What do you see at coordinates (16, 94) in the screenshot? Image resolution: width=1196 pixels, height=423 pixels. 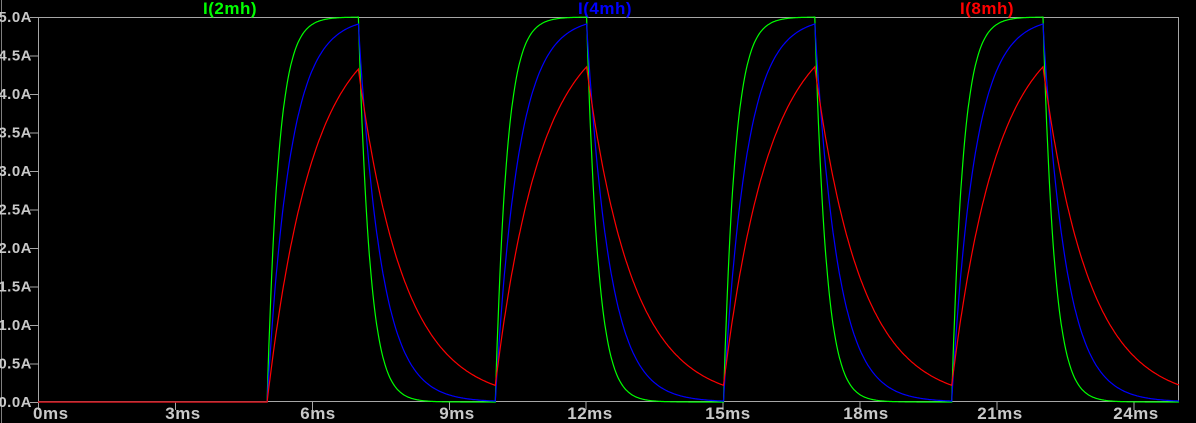 I see `y-tick-label: 4.0A` at bounding box center [16, 94].